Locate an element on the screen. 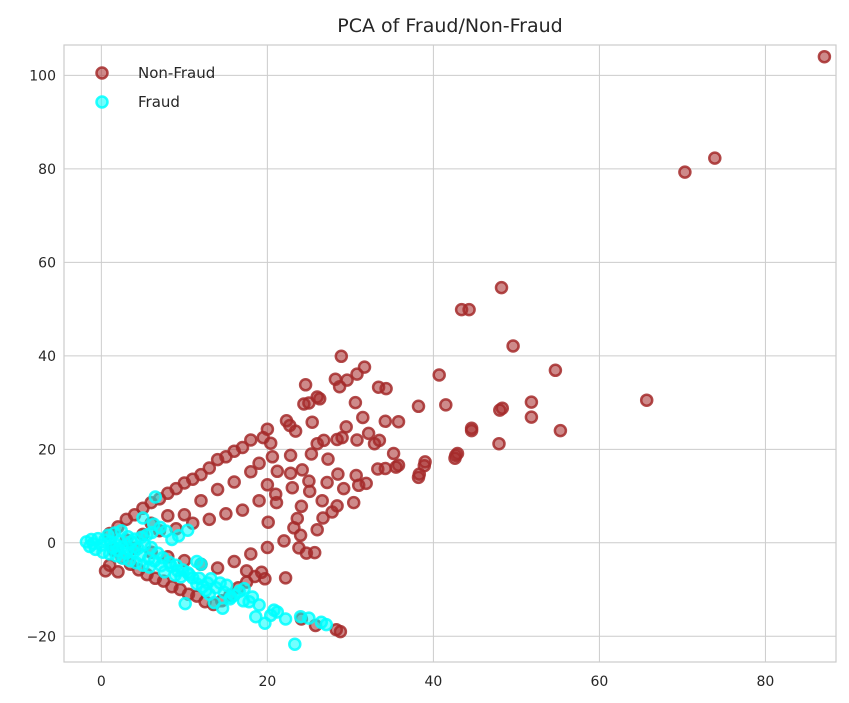 The width and height of the screenshot is (849, 703). chart-title: PCA of Fraud/Non-Fraud is located at coordinates (449, 26).